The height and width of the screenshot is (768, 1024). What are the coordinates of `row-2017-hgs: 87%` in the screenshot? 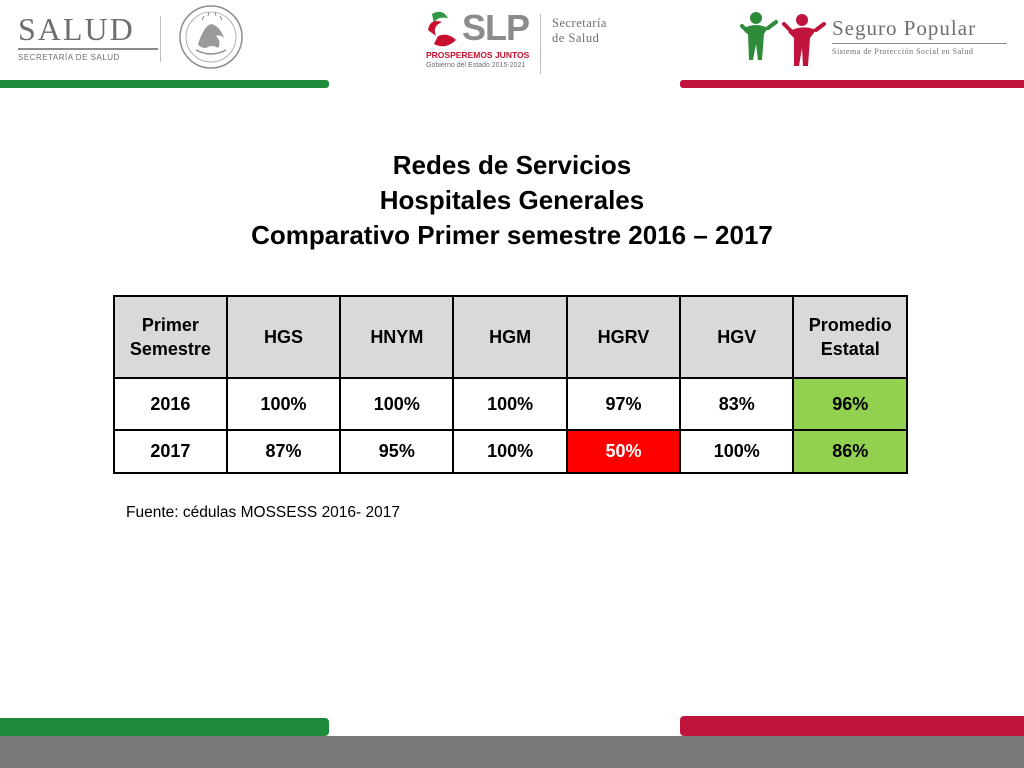 It's located at (283, 451).